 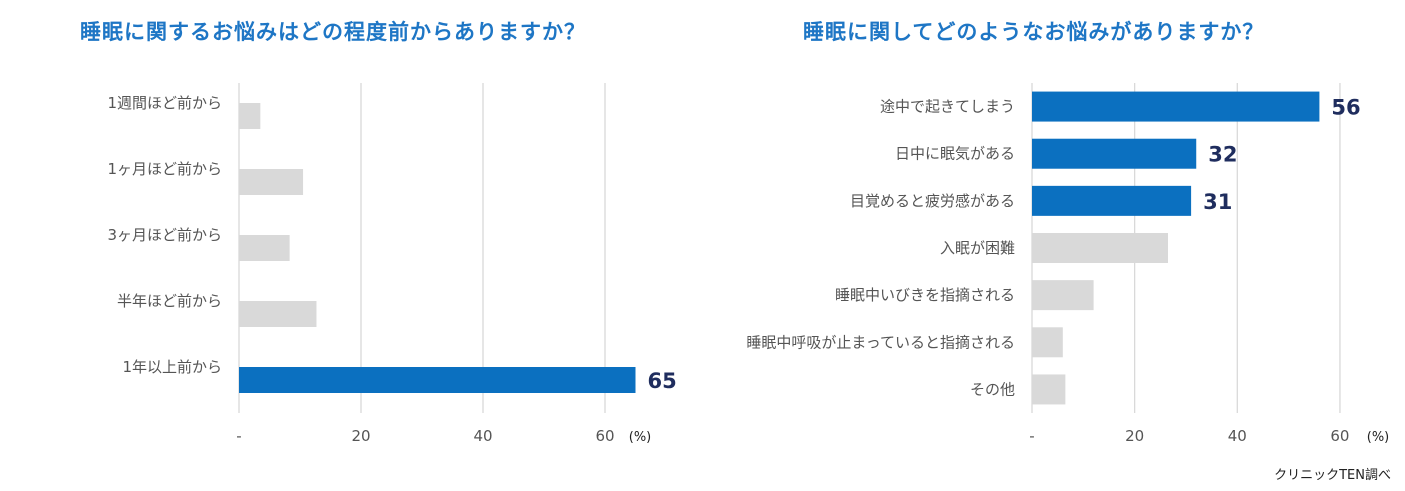 I want to click on category-label: 目覚めると疲労感がある, so click(x=932, y=201).